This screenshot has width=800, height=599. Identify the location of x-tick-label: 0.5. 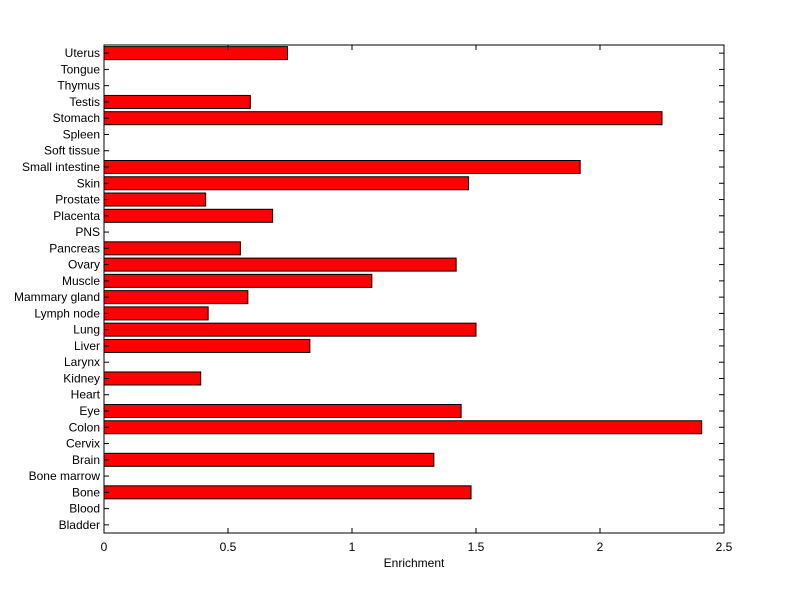
(228, 547).